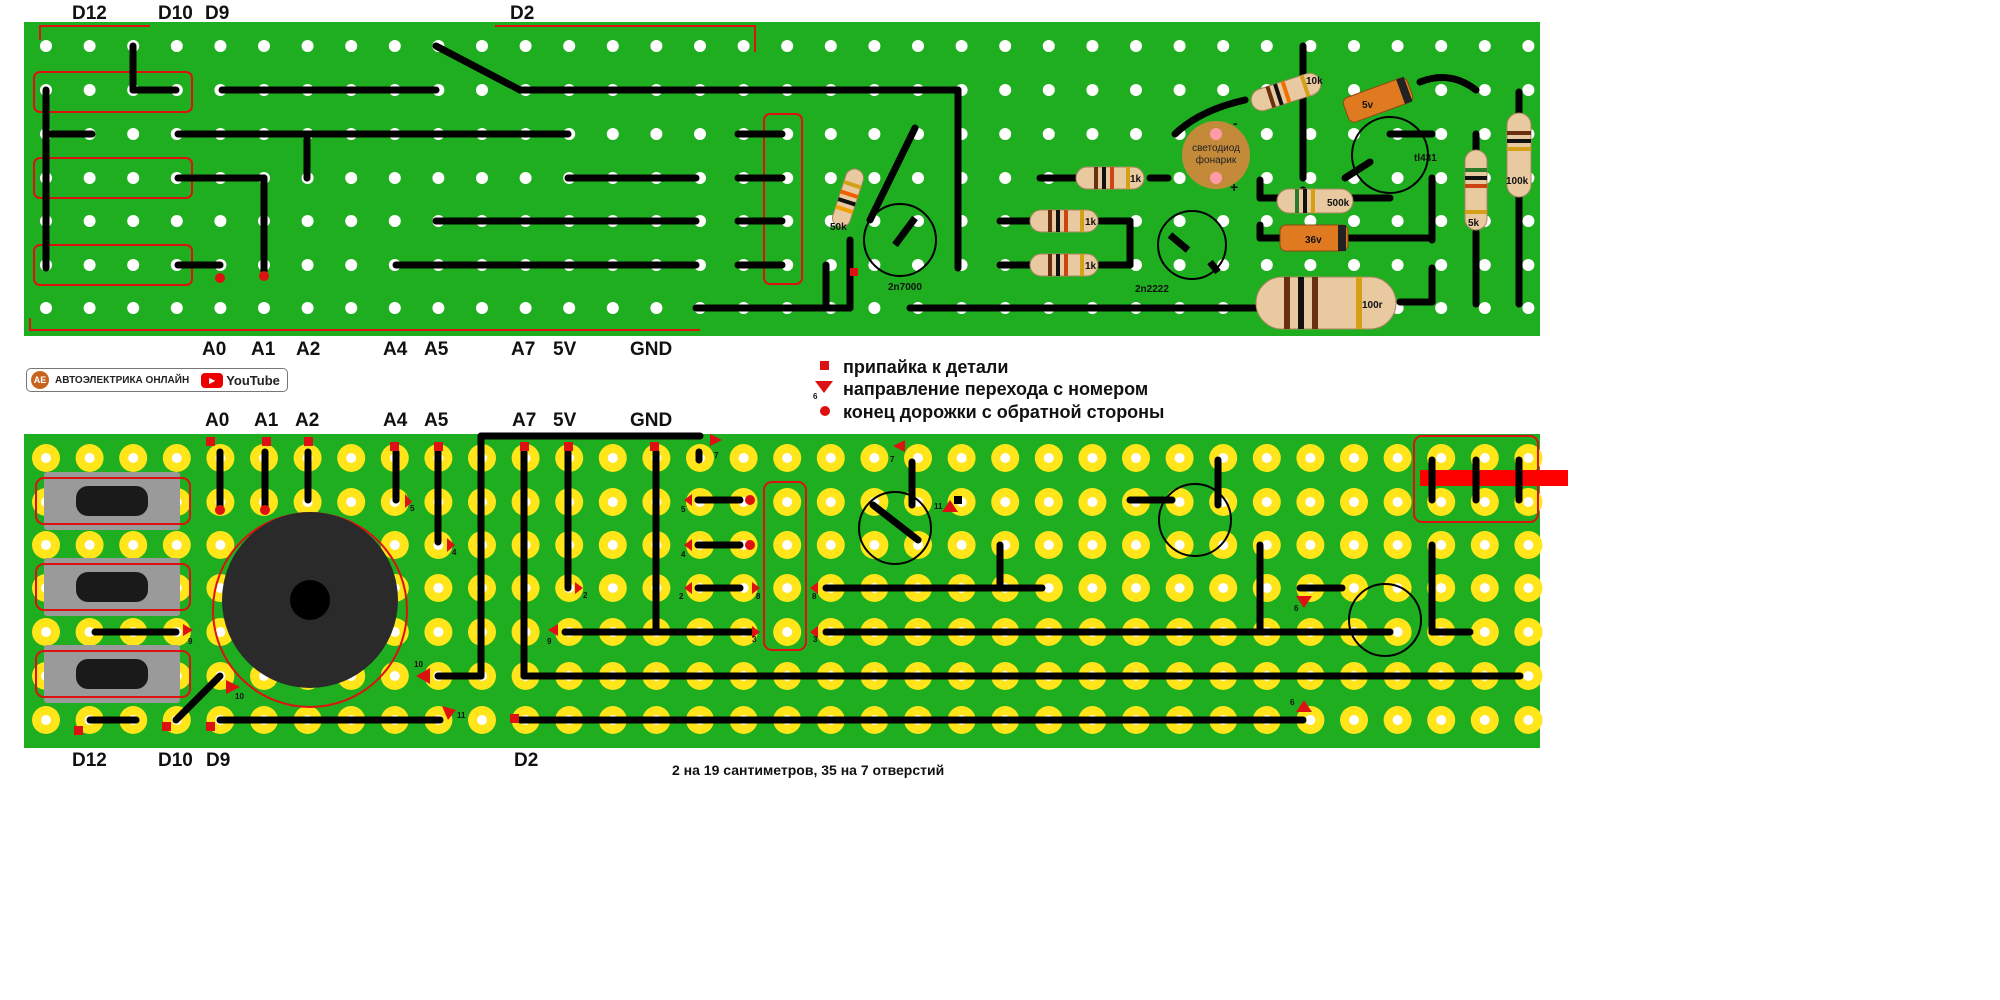 Image resolution: width=2000 pixels, height=1000 pixels. Describe the element at coordinates (854, 272) in the screenshot. I see `solder-mark` at that location.